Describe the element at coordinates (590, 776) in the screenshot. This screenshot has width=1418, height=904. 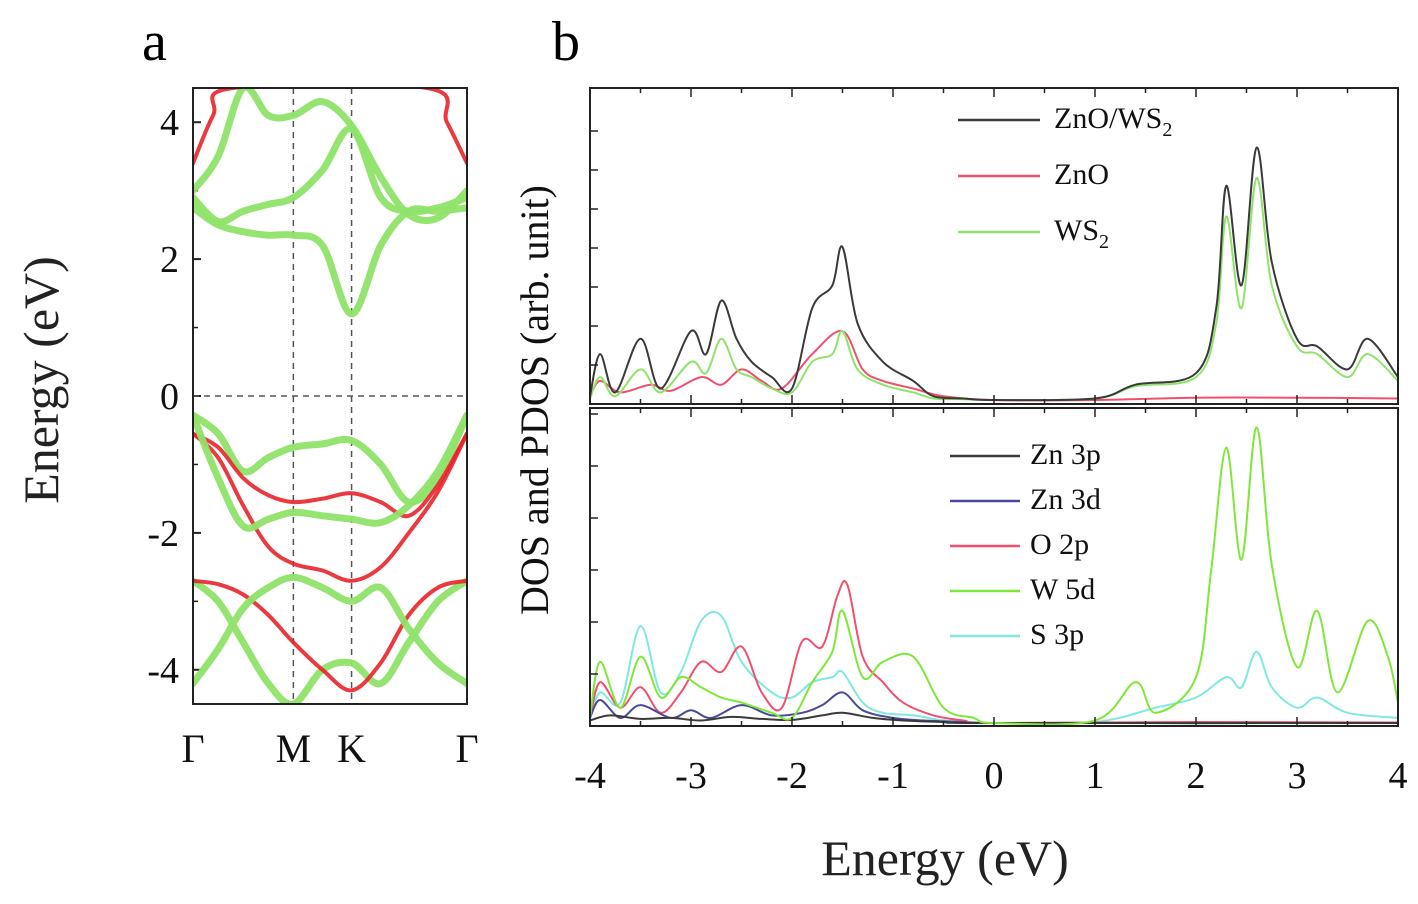
I see `dos-xtick-label: -4` at that location.